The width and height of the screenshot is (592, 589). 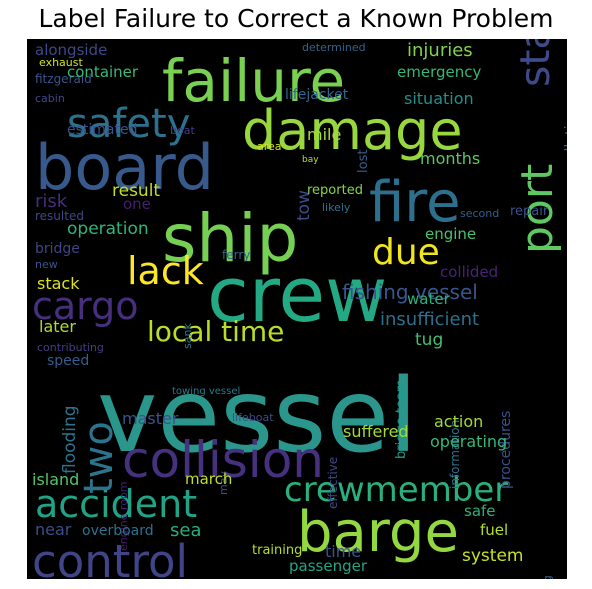 What do you see at coordinates (61, 62) in the screenshot?
I see `word-exhaust: exhaust` at bounding box center [61, 62].